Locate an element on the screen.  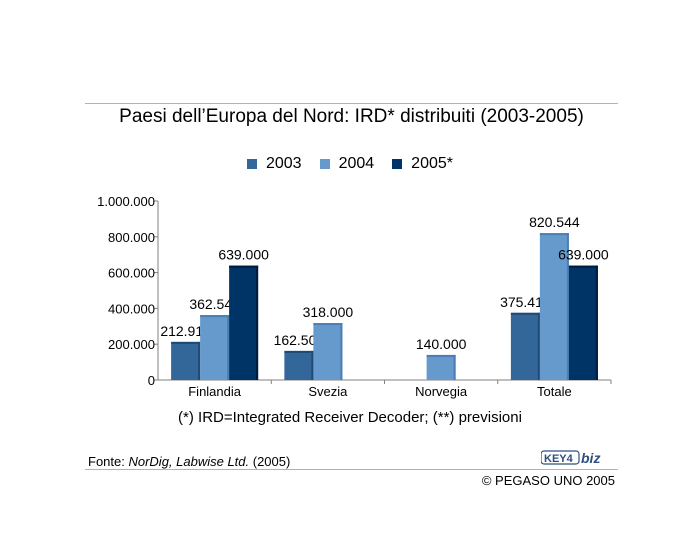
bar-2005-finlandia is located at coordinates (244, 322).